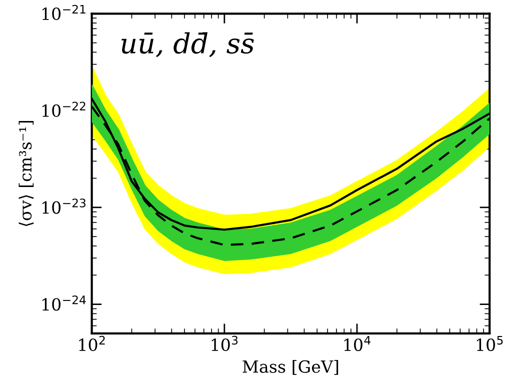 This screenshot has width=510, height=390. Describe the element at coordinates (64, 12) in the screenshot. I see `y-tick-label: 10$^{−21}$` at that location.